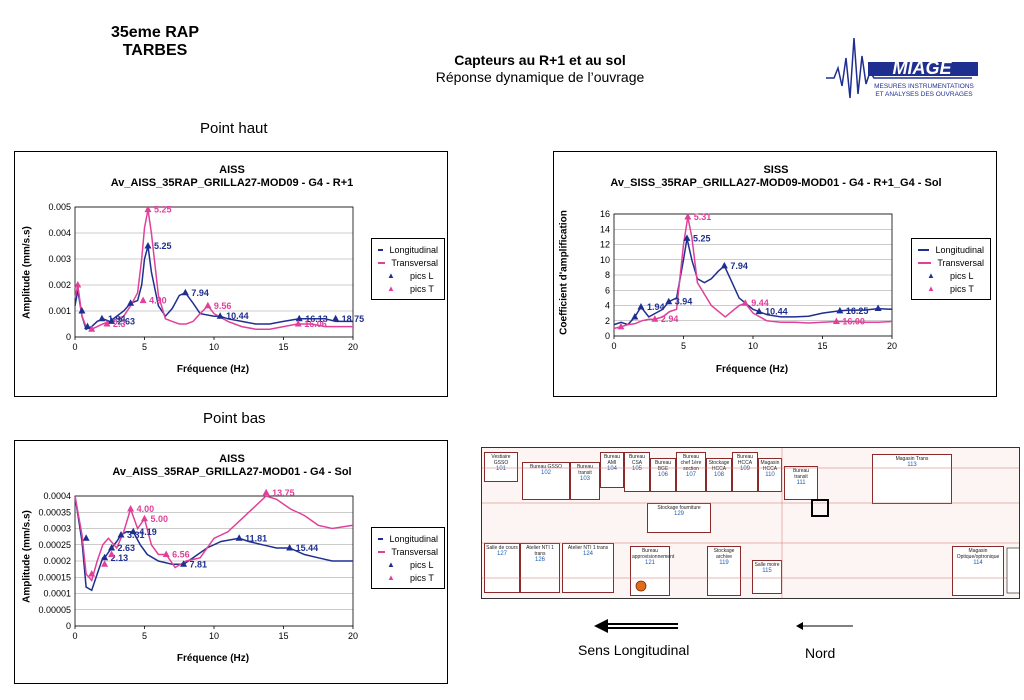 Image resolution: width=1024 pixels, height=700 pixels. Describe the element at coordinates (636, 626) in the screenshot. I see `sens-arrow` at that location.